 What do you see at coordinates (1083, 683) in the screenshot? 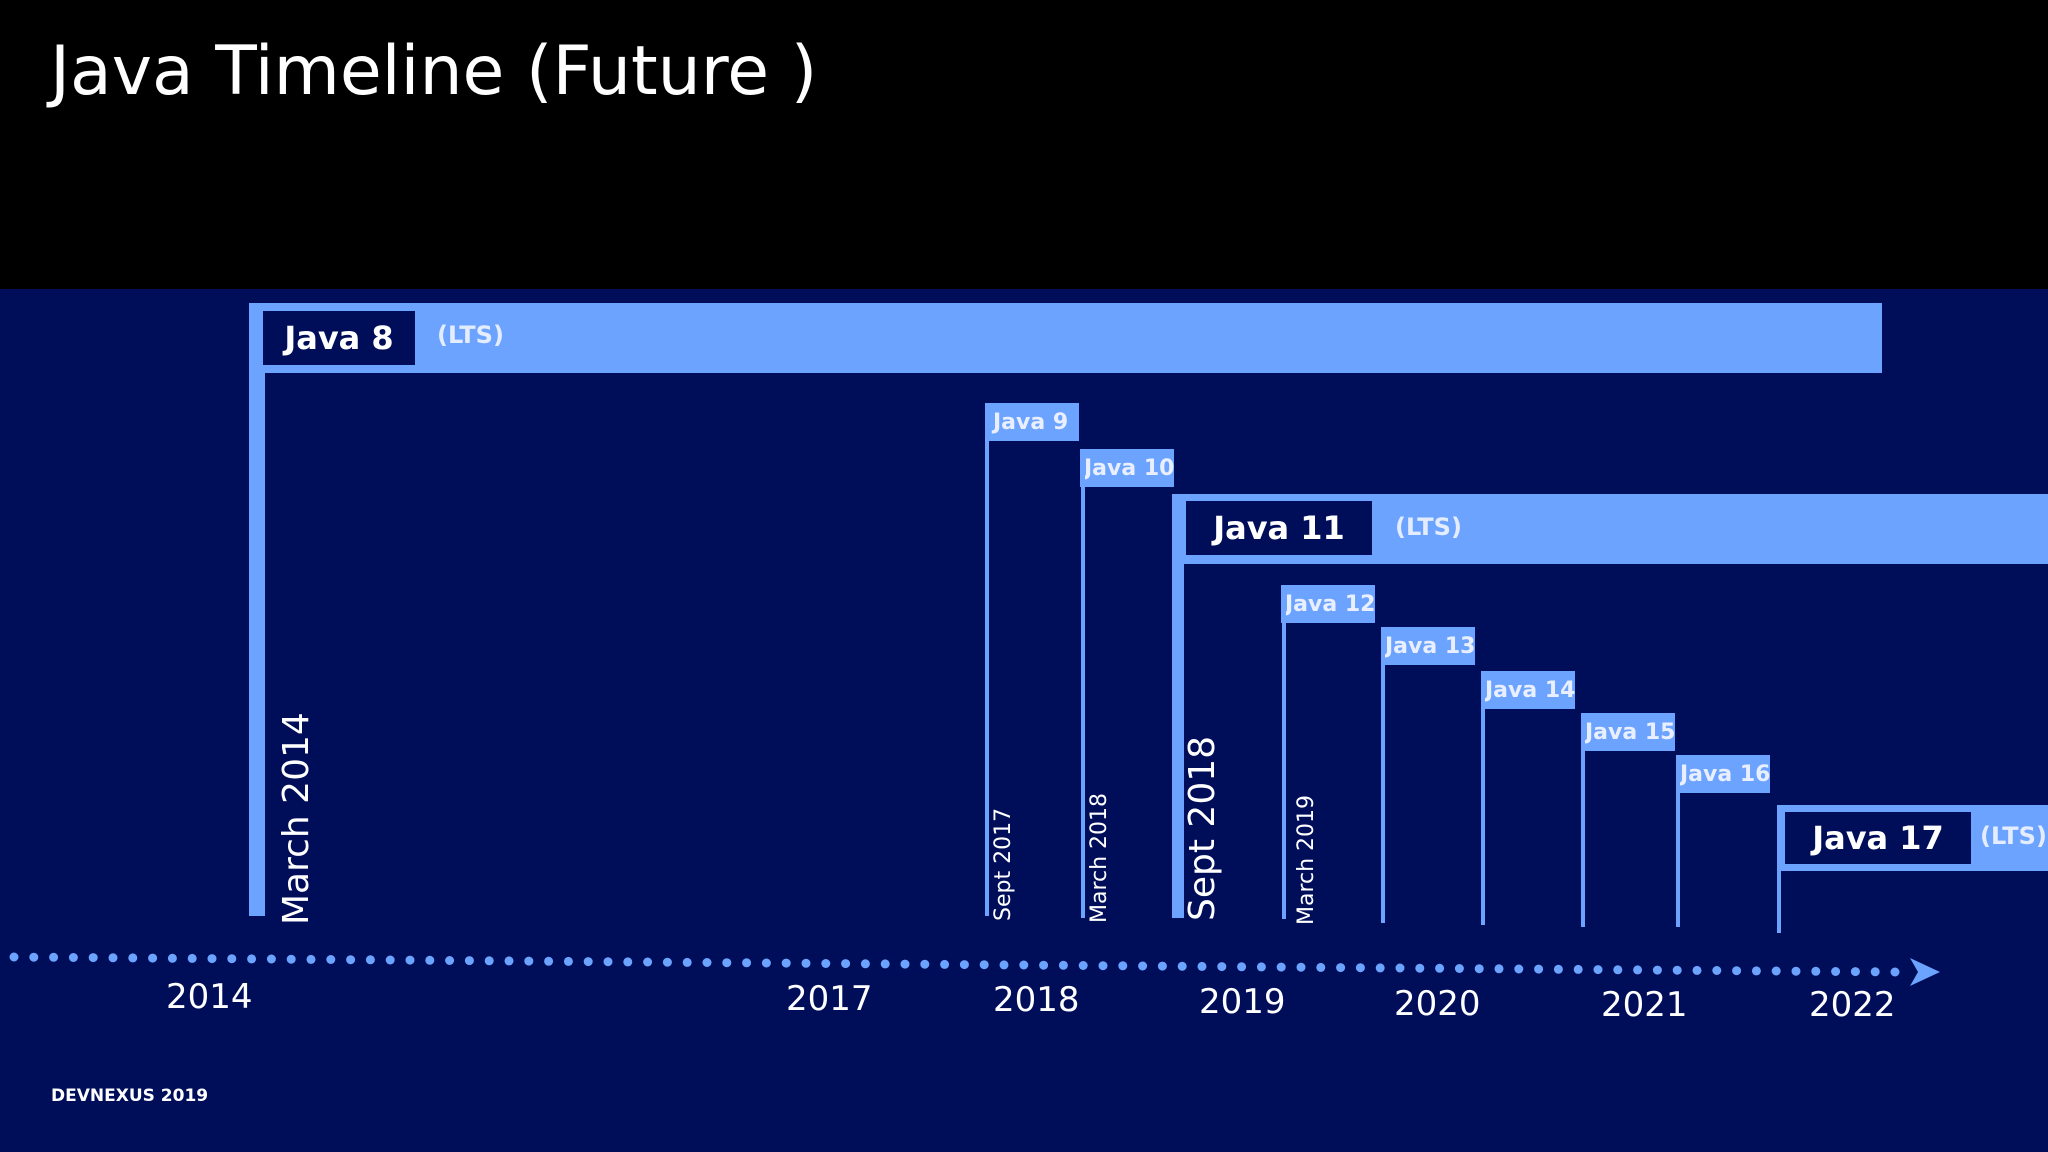
I see `java10-stem` at bounding box center [1083, 683].